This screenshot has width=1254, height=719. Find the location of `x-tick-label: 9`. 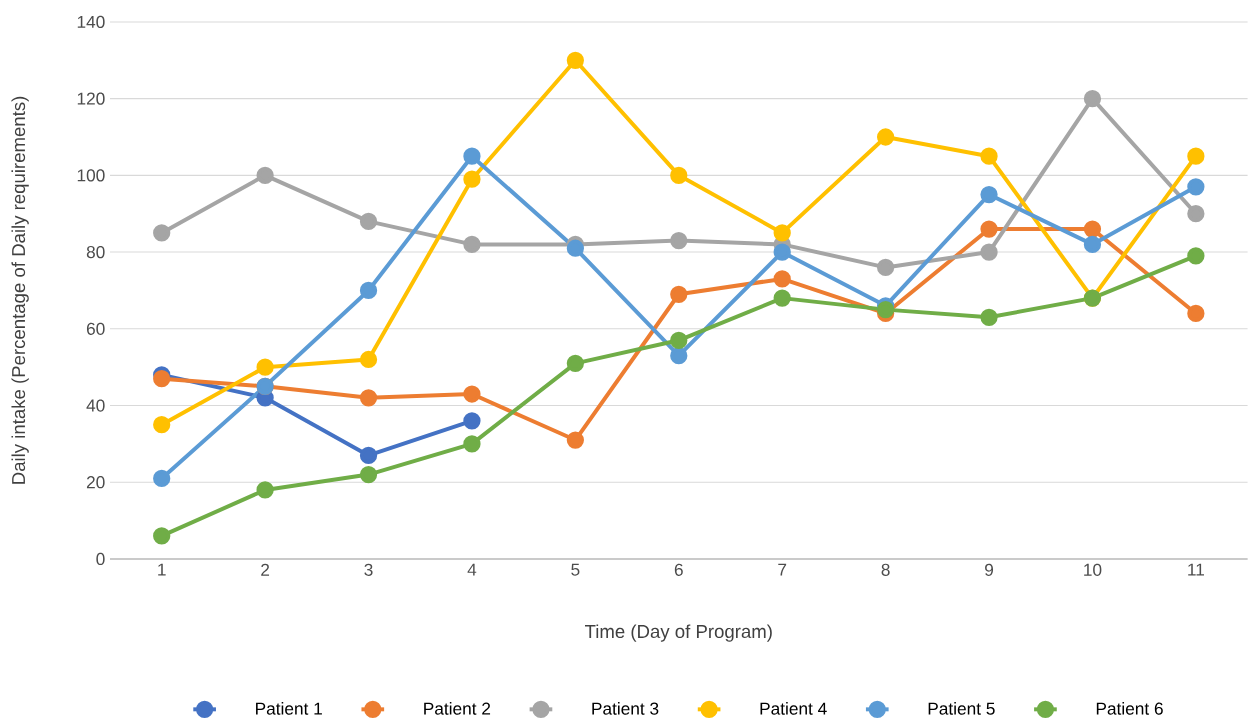

x-tick-label: 9 is located at coordinates (989, 569).